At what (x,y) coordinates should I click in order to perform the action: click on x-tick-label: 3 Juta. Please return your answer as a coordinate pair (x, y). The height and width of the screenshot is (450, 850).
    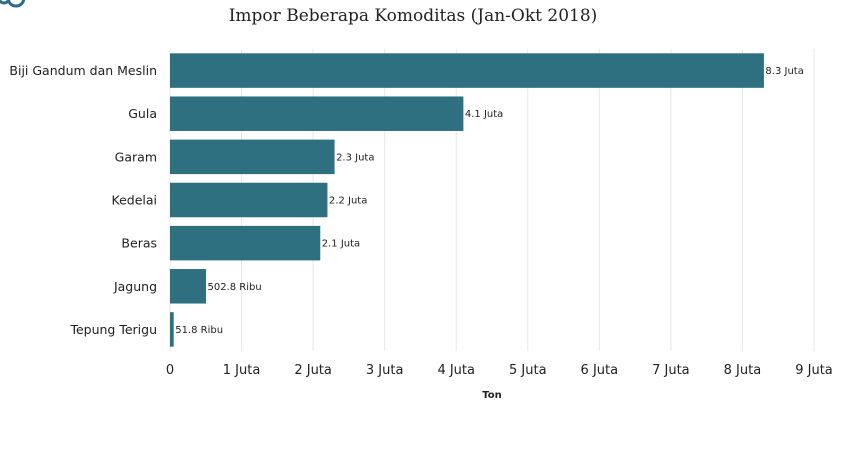
    Looking at the image, I should click on (385, 370).